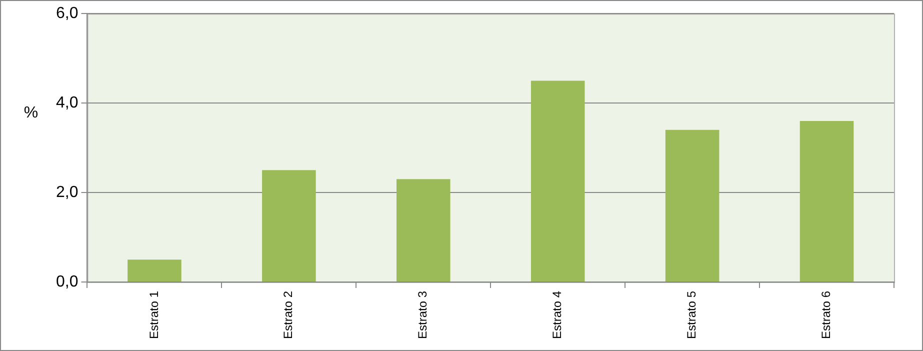 The image size is (923, 351). Describe the element at coordinates (67, 192) in the screenshot. I see `y-tick-label: 2,0` at that location.